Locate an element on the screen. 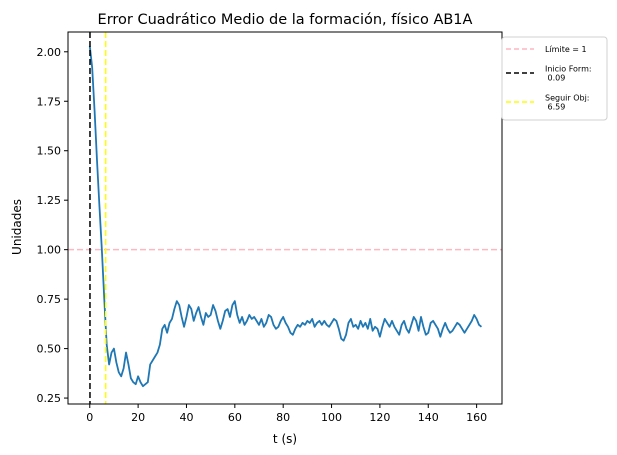 This screenshot has width=617, height=455. x-tick-label: 20 is located at coordinates (138, 417).